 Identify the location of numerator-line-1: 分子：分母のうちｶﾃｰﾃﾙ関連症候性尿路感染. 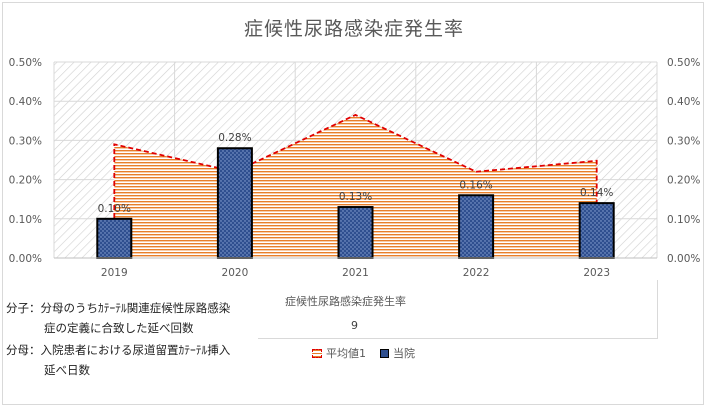
(118, 308).